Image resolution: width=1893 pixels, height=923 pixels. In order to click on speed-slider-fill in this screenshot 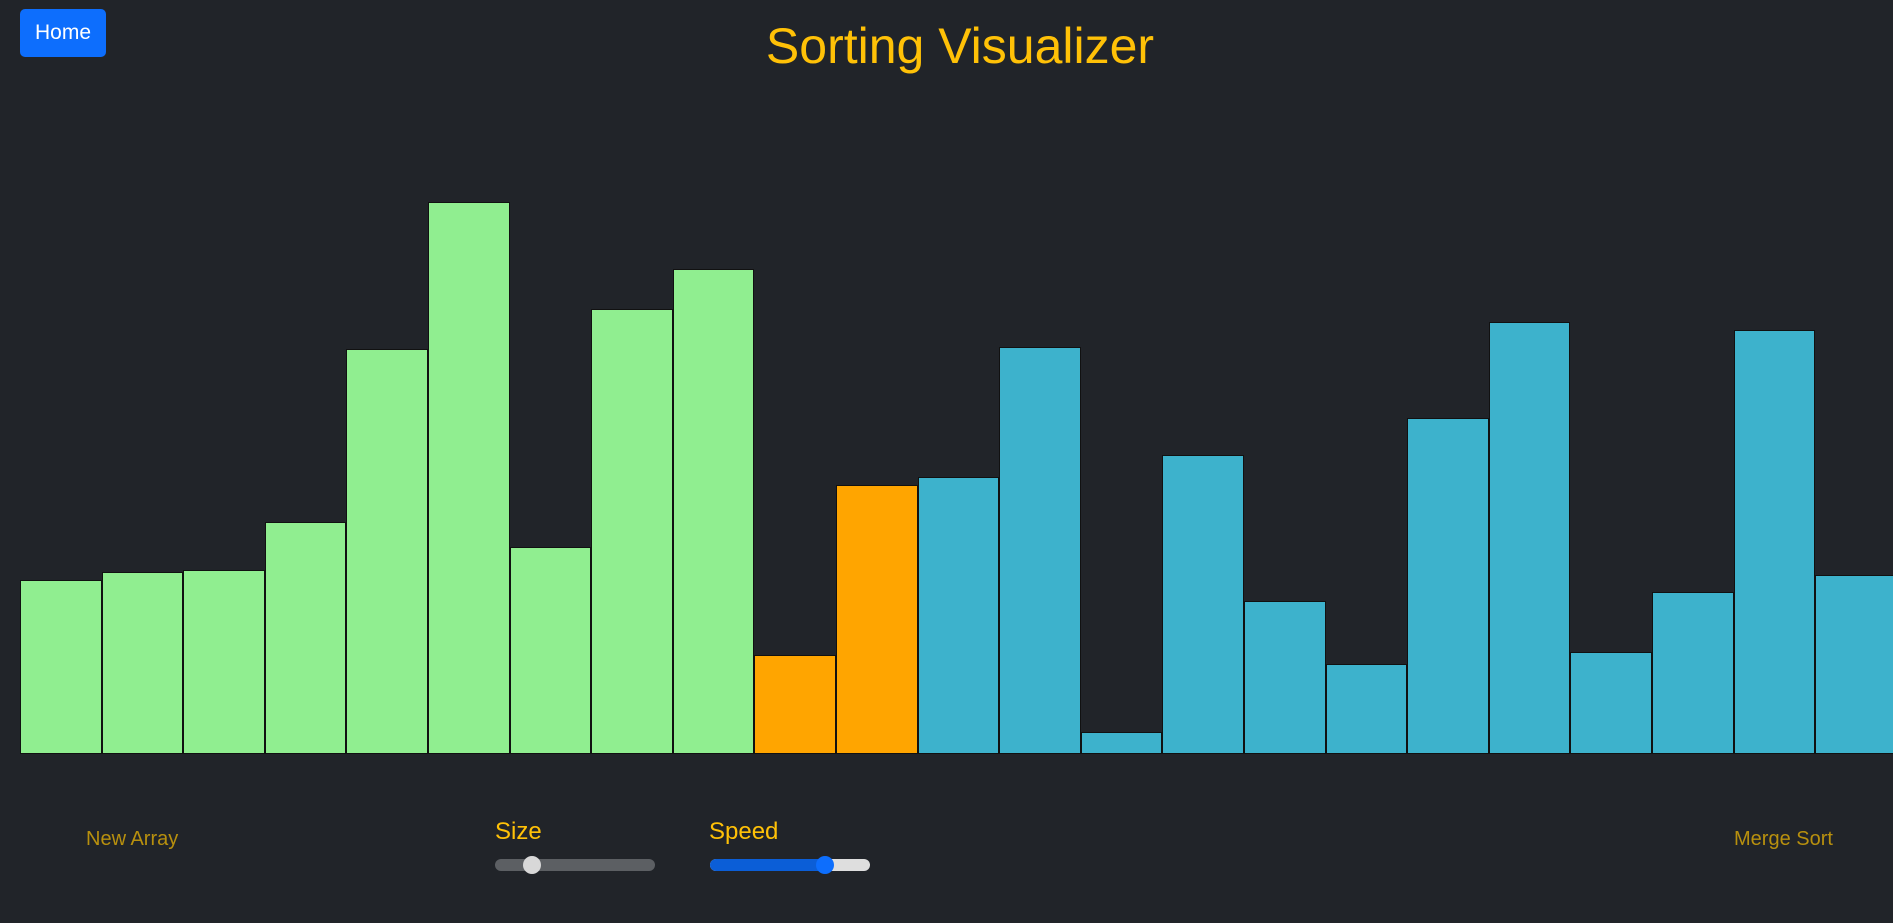, I will do `click(768, 865)`.